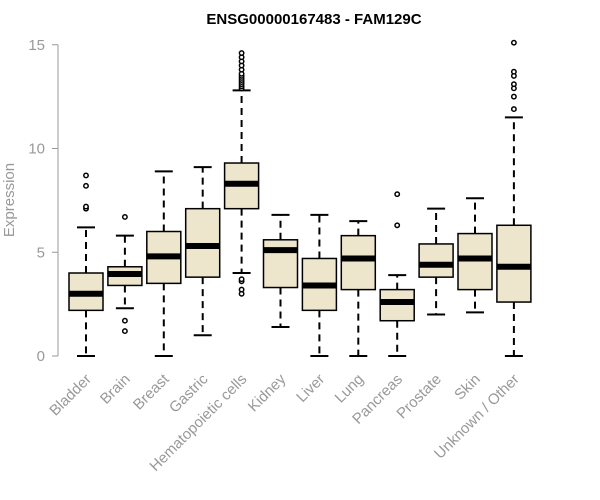 The width and height of the screenshot is (600, 500). I want to click on y-tick-label: 15, so click(36, 45).